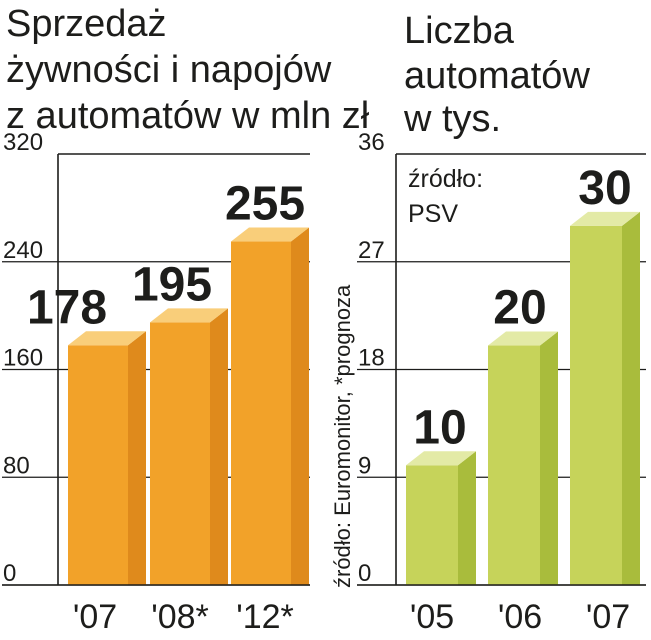  I want to click on chart-1-y-tick-label: 27, so click(371, 250).